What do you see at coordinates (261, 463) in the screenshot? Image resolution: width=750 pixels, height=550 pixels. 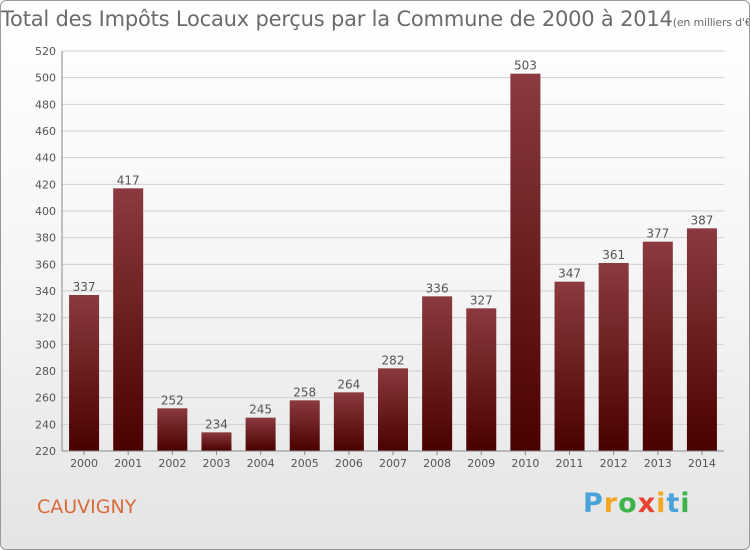 I see `x-tick-label: 2004` at bounding box center [261, 463].